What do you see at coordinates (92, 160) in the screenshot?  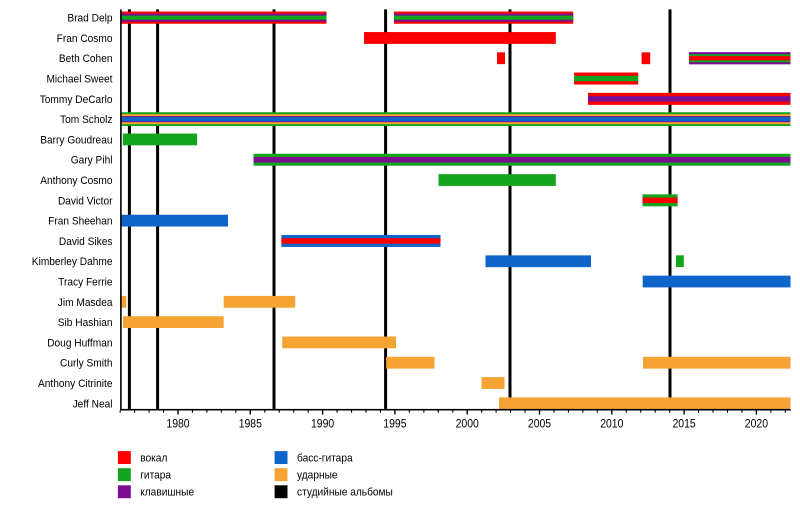 I see `svg-text: Gary Pihl` at bounding box center [92, 160].